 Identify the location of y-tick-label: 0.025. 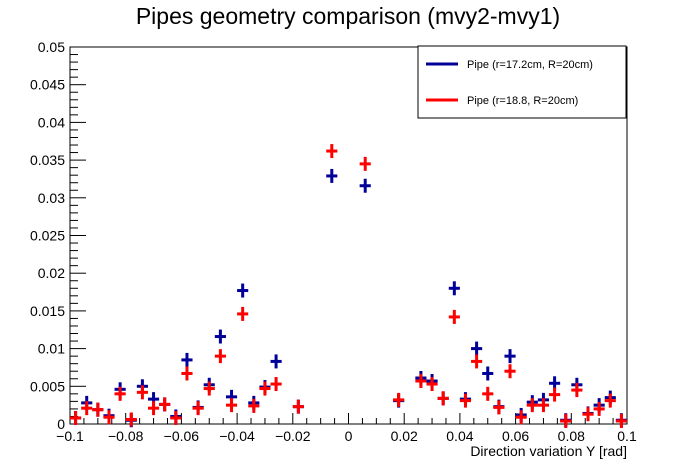
(47, 236).